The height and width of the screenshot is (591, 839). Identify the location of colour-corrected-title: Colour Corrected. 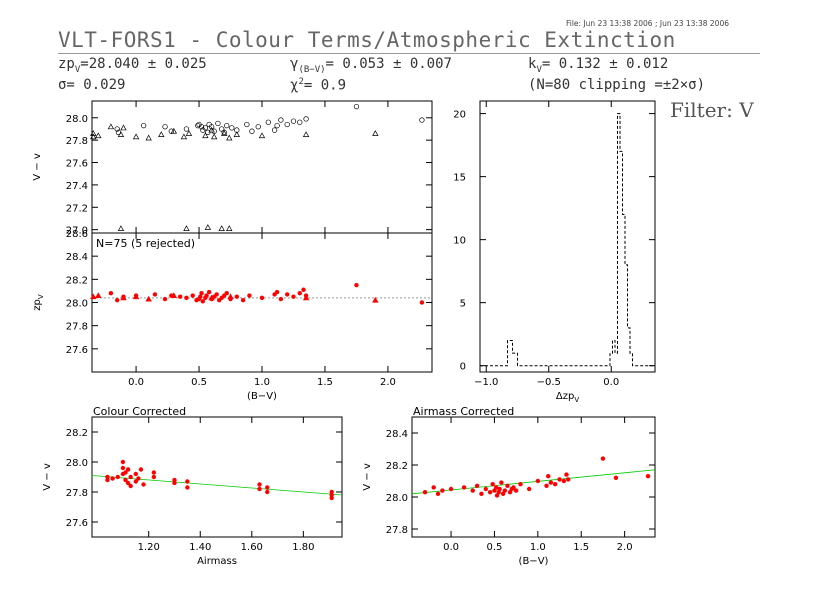
(139, 411).